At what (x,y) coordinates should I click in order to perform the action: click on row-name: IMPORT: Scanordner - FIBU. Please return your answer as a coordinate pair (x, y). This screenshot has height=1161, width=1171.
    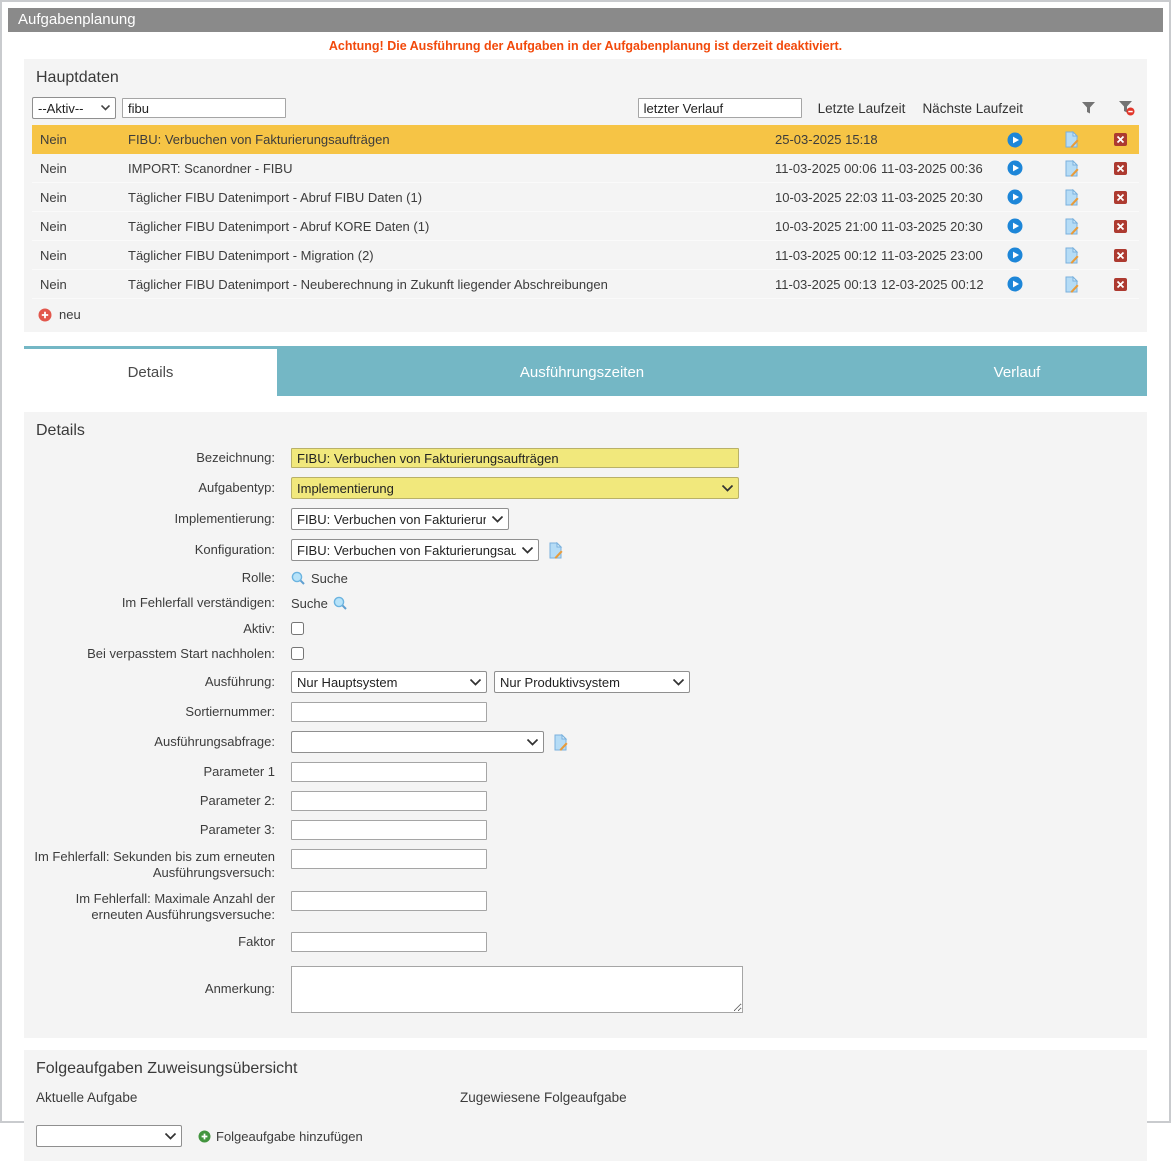
    Looking at the image, I should click on (210, 168).